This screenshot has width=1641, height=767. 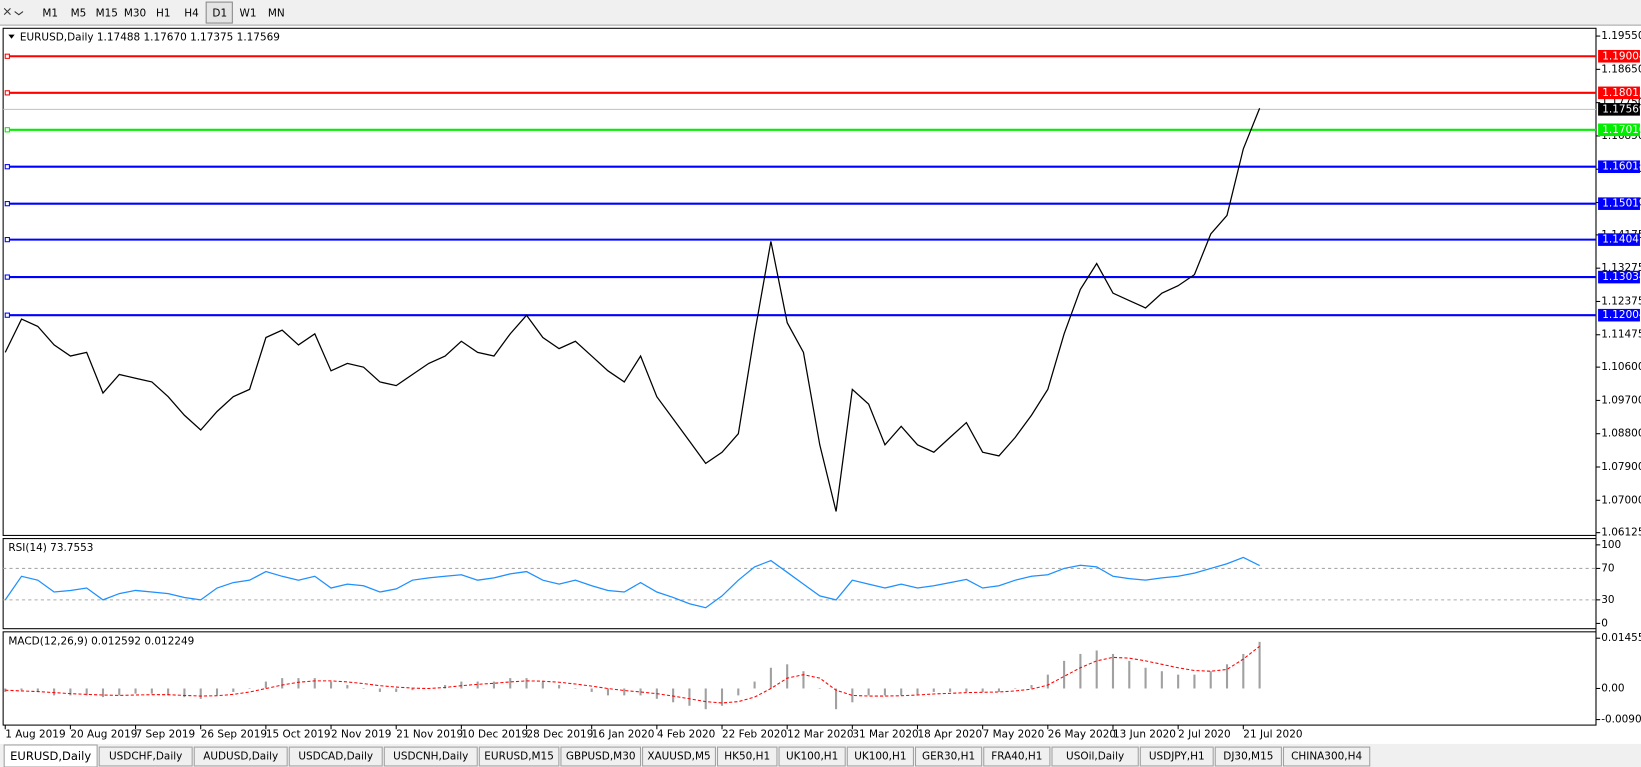 I want to click on y-tick-label: 70, so click(x=1607, y=568).